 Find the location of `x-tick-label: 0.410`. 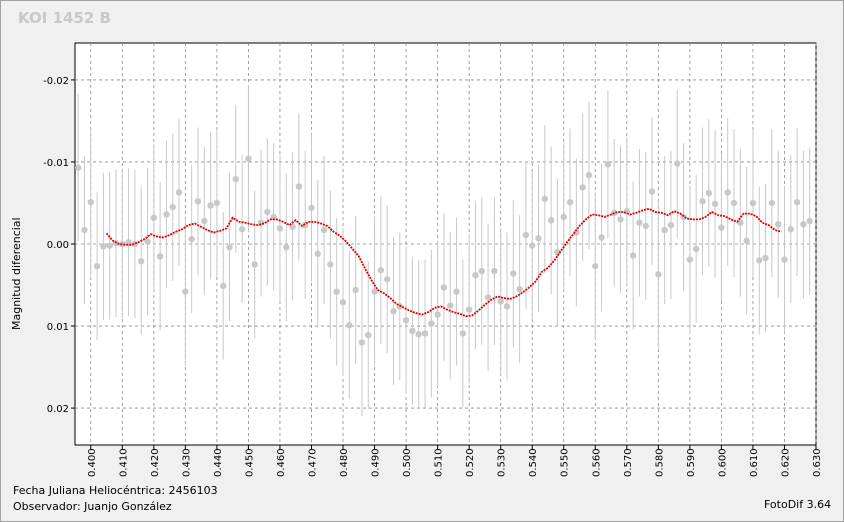

x-tick-label: 0.410 is located at coordinates (123, 462).